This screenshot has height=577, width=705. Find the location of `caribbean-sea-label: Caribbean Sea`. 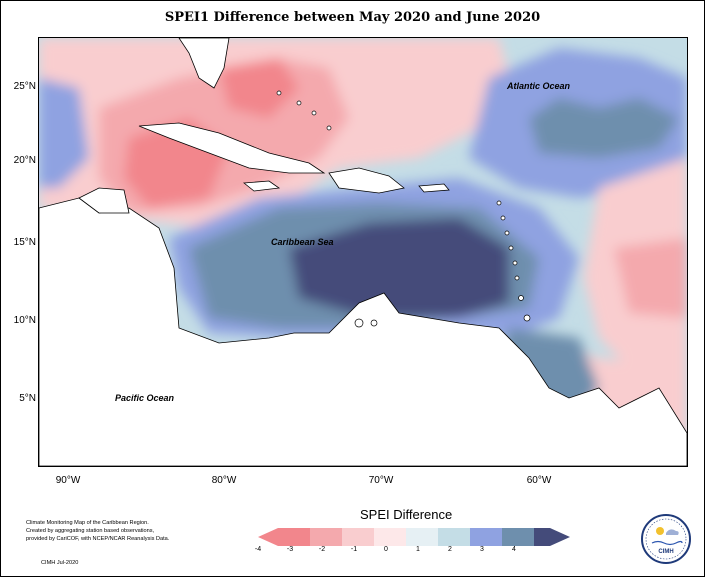

caribbean-sea-label: Caribbean Sea is located at coordinates (302, 242).